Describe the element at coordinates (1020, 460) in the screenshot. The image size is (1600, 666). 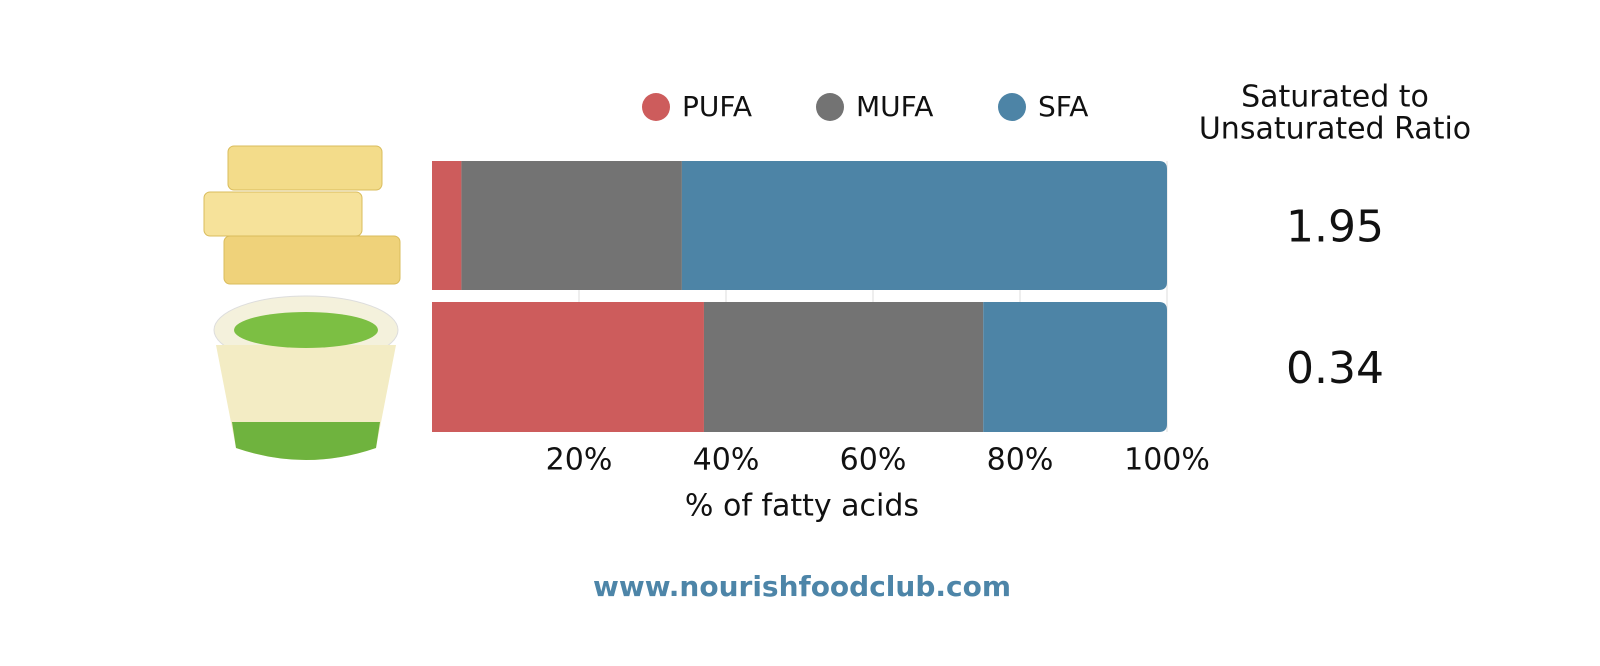
I see `x-tick-label: 80%` at that location.